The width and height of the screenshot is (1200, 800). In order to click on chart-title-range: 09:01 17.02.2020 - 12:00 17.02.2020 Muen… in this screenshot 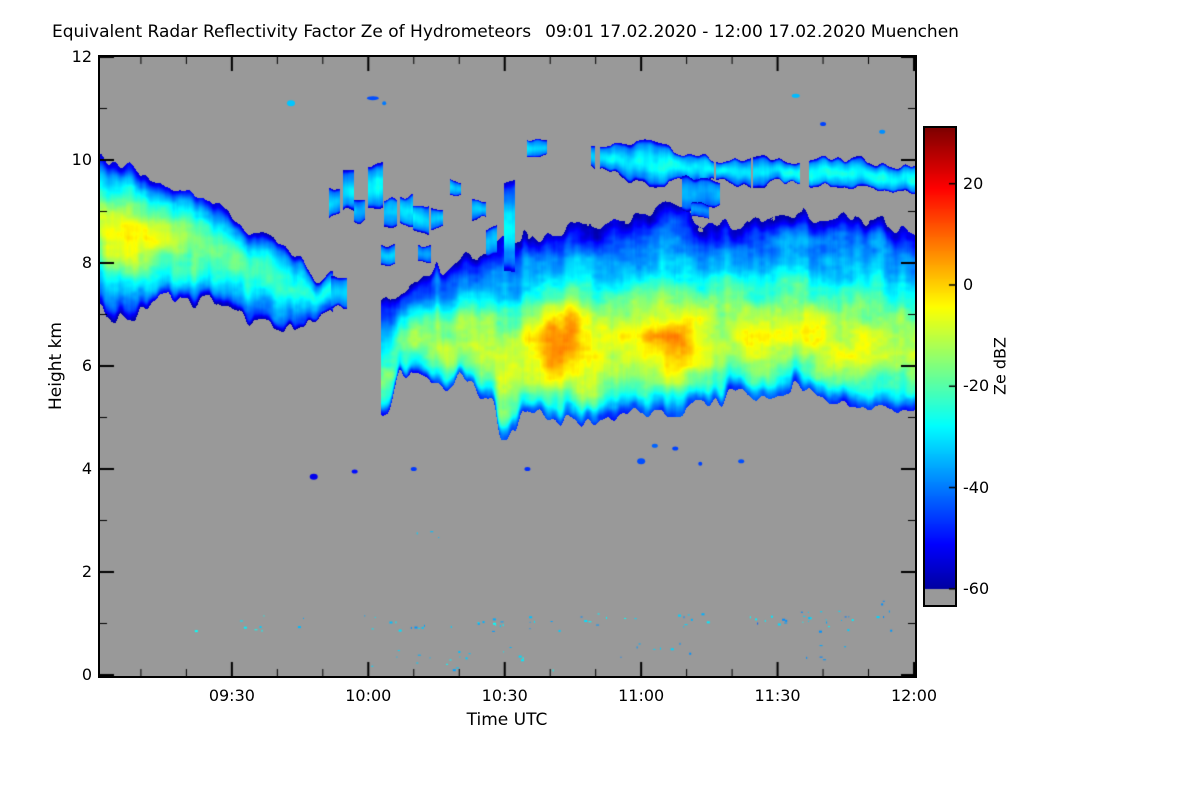, I will do `click(752, 32)`.